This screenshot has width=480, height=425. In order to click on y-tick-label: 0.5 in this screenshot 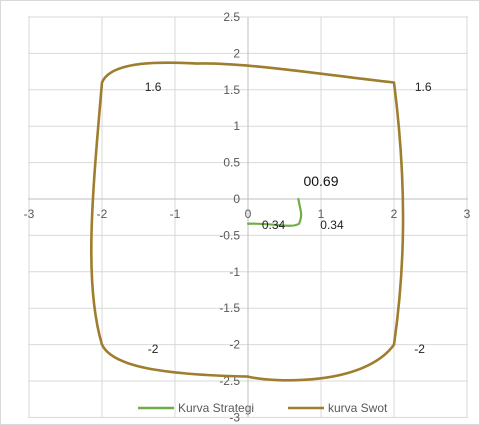, I will do `click(231, 163)`.